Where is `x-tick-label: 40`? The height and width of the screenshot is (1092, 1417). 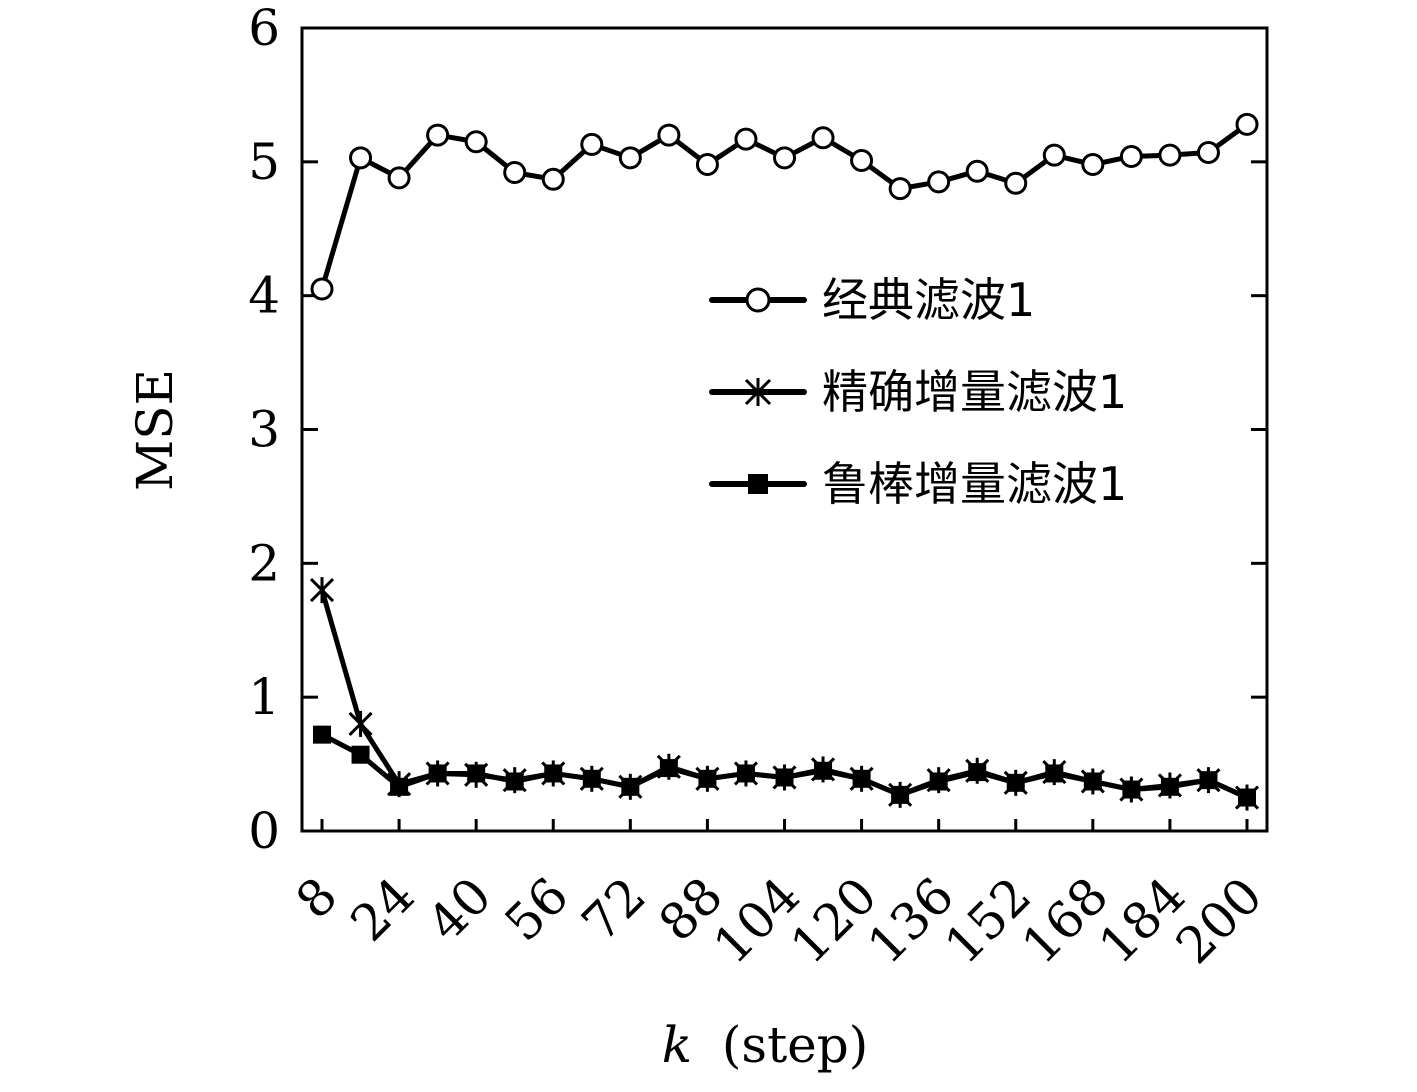 x-tick-label: 40 is located at coordinates (460, 909).